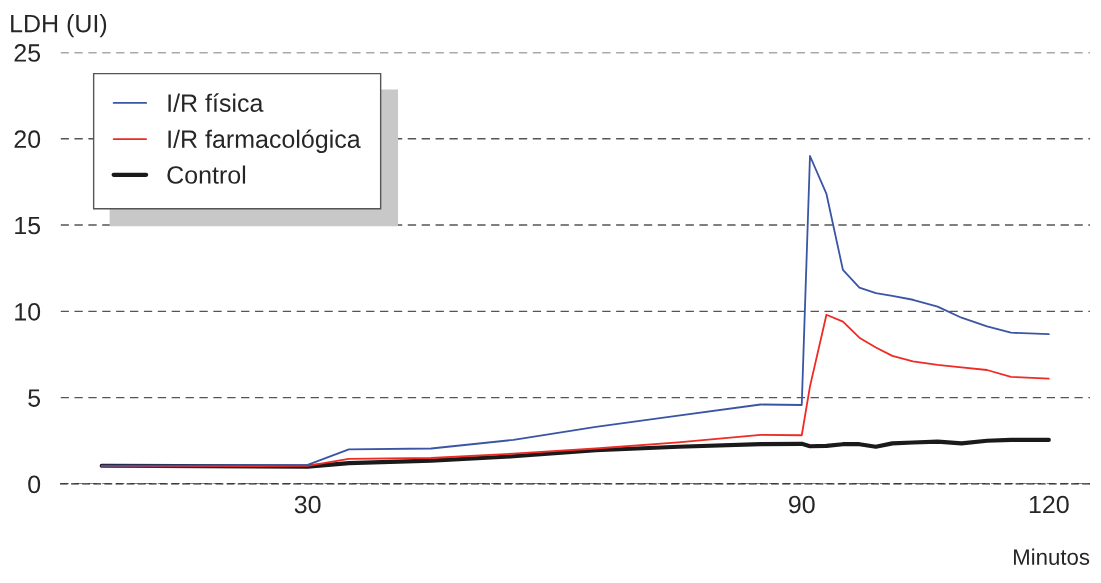  Describe the element at coordinates (216, 102) in the screenshot. I see `legend-label: I/R física` at that location.